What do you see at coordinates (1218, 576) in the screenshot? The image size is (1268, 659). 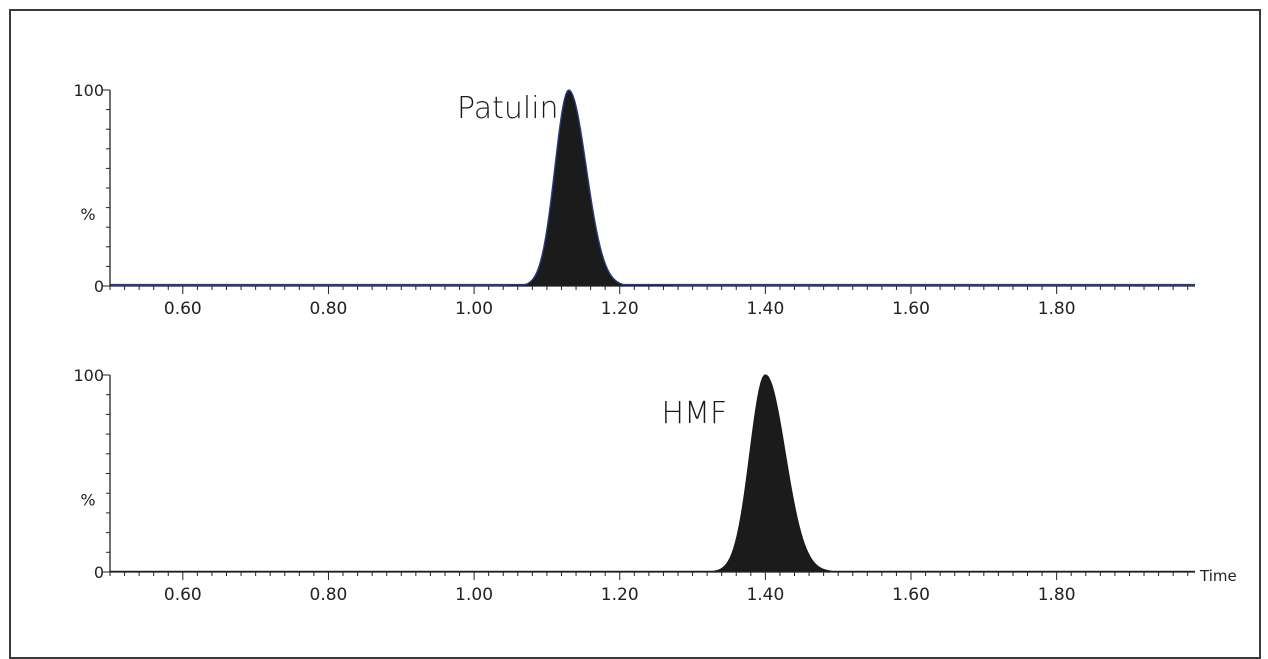 I see `x-axis-title-time: Time` at bounding box center [1218, 576].